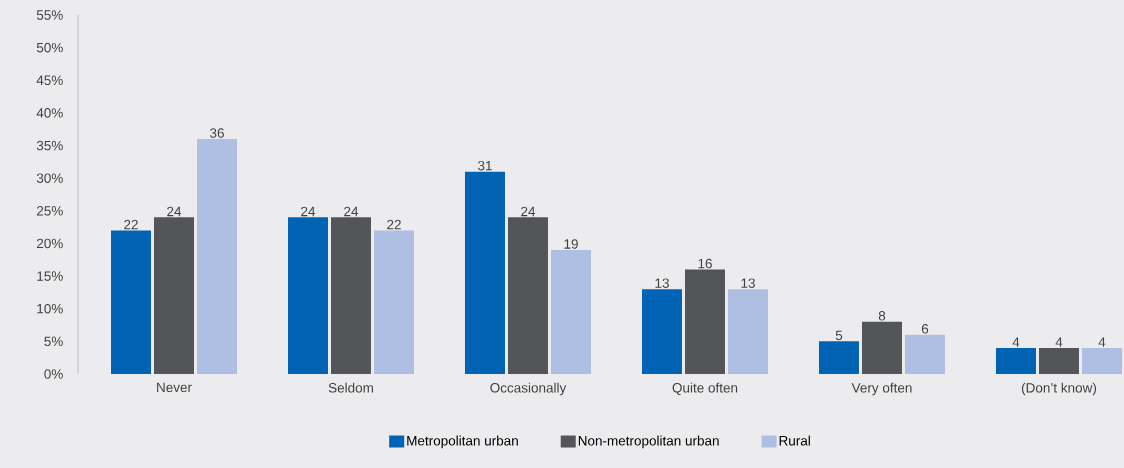 The image size is (1124, 468). What do you see at coordinates (49, 211) in the screenshot?
I see `y-tick-label: 25%` at bounding box center [49, 211].